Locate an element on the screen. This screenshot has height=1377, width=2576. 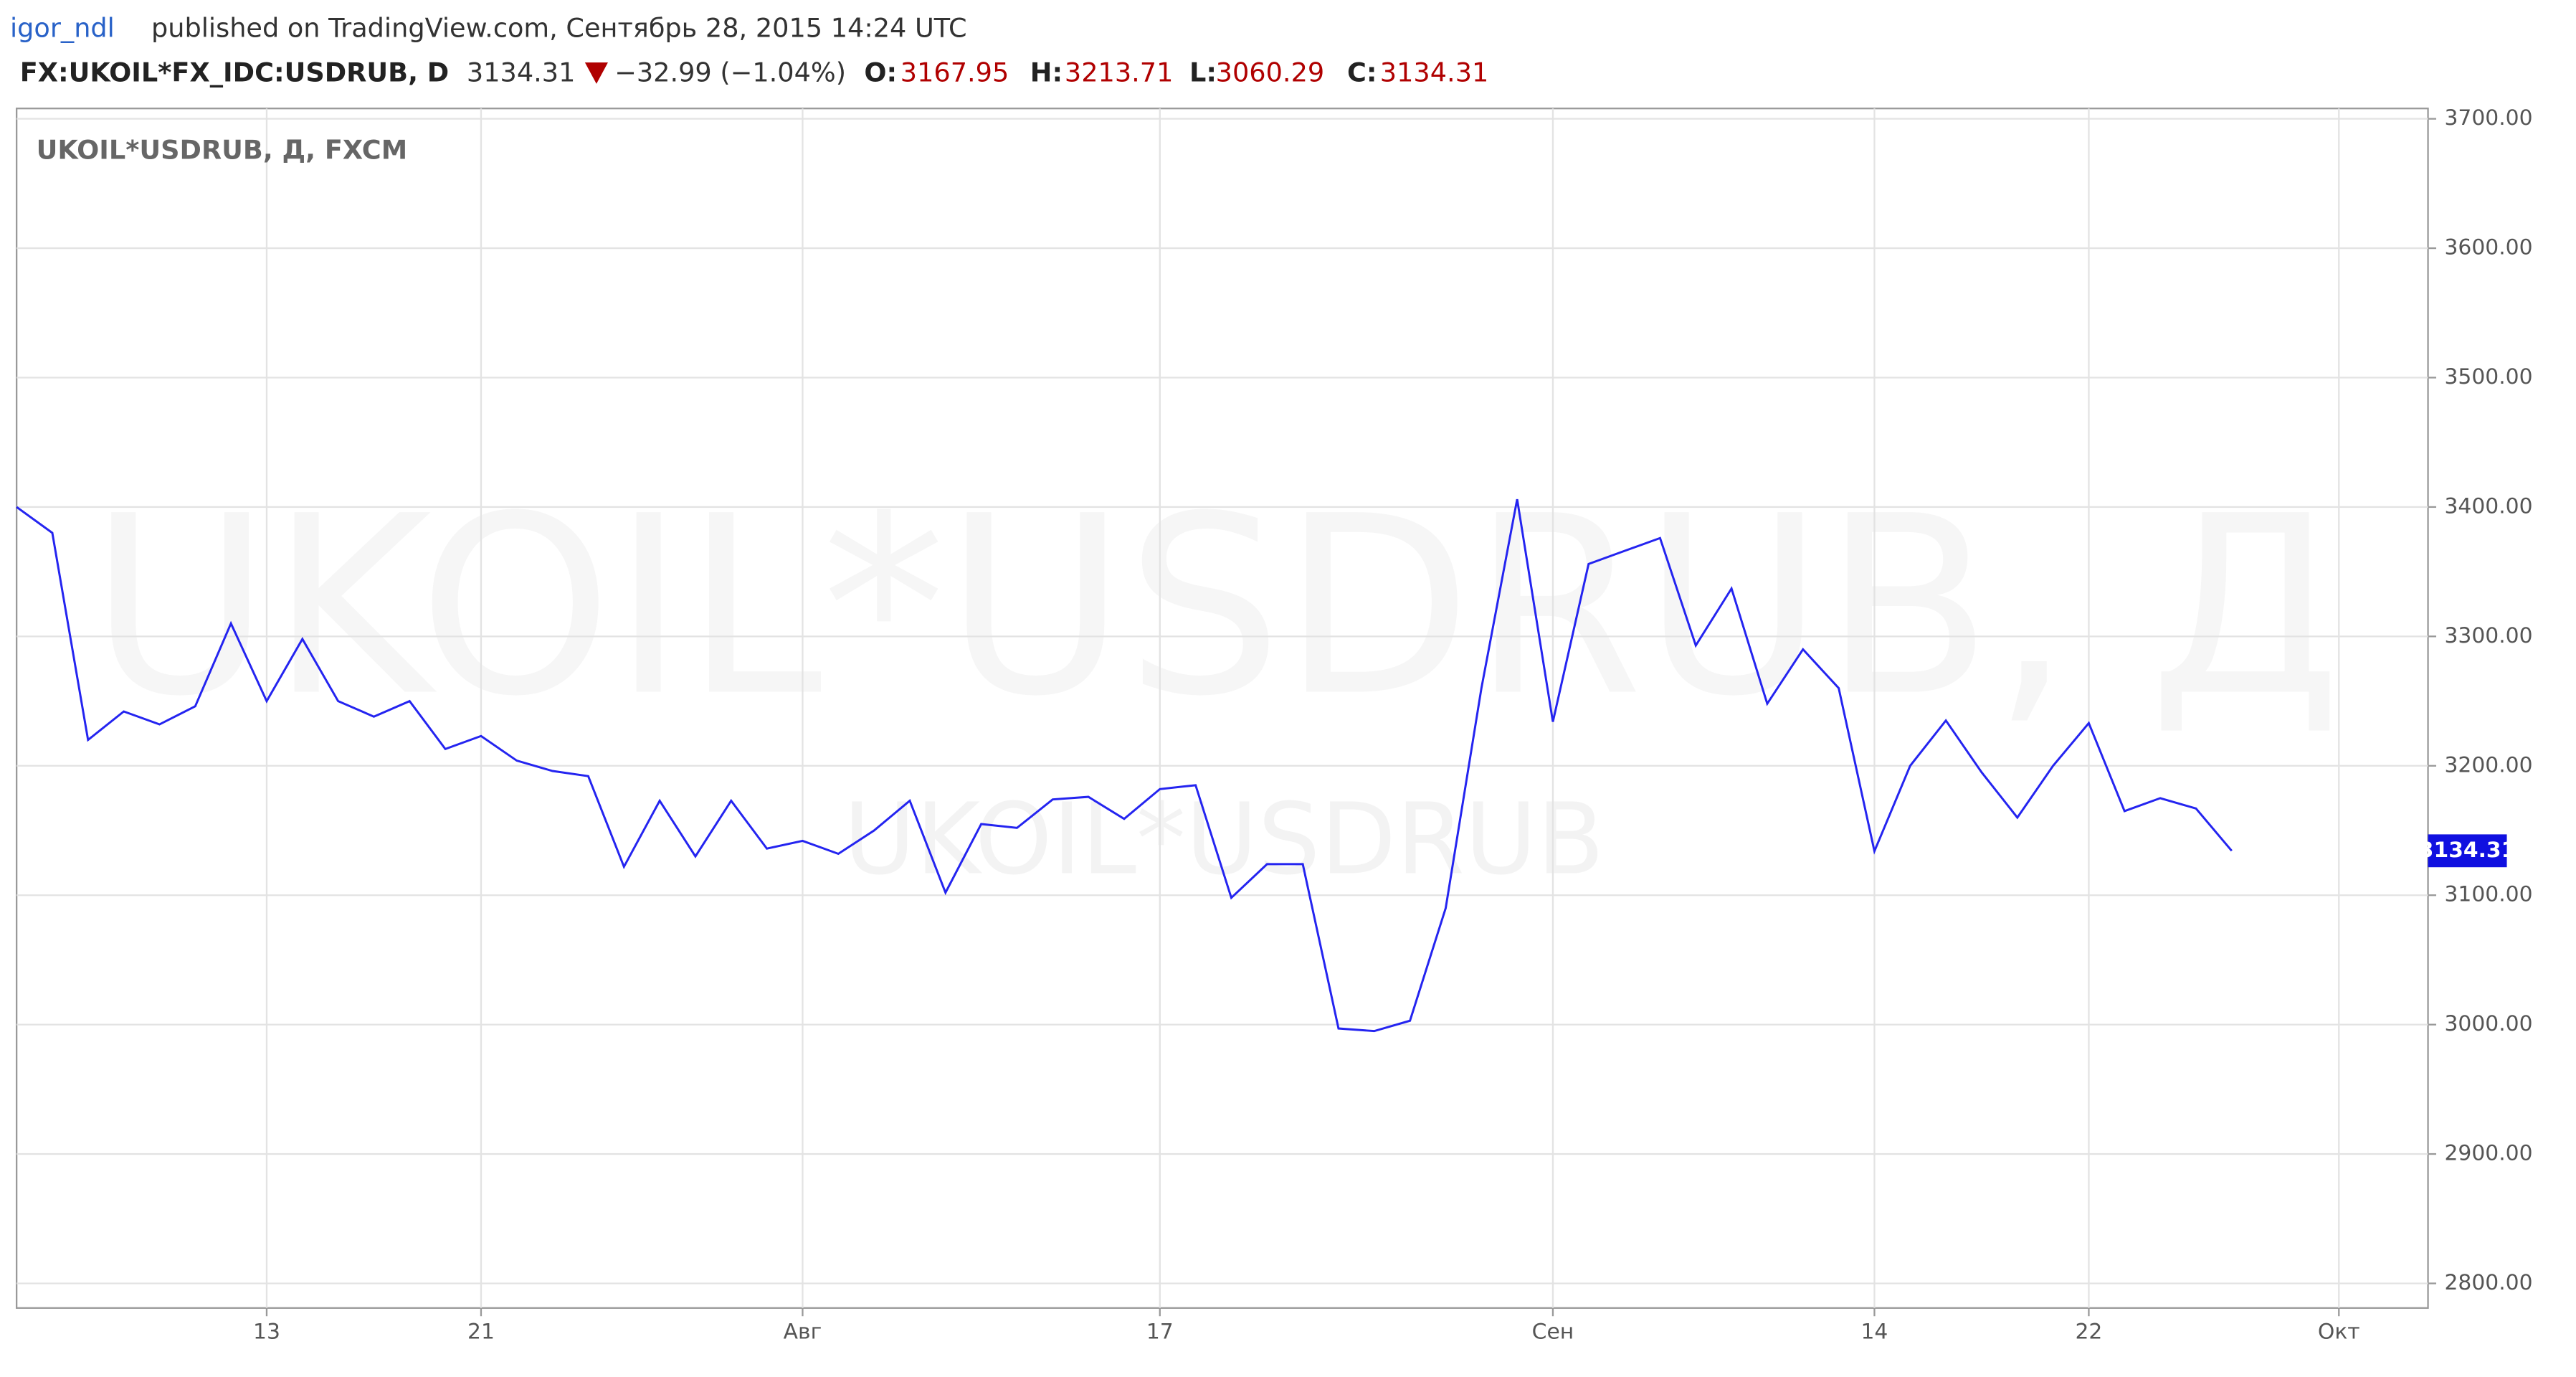
y-tick-label: 3000.00 is located at coordinates (2488, 1023).